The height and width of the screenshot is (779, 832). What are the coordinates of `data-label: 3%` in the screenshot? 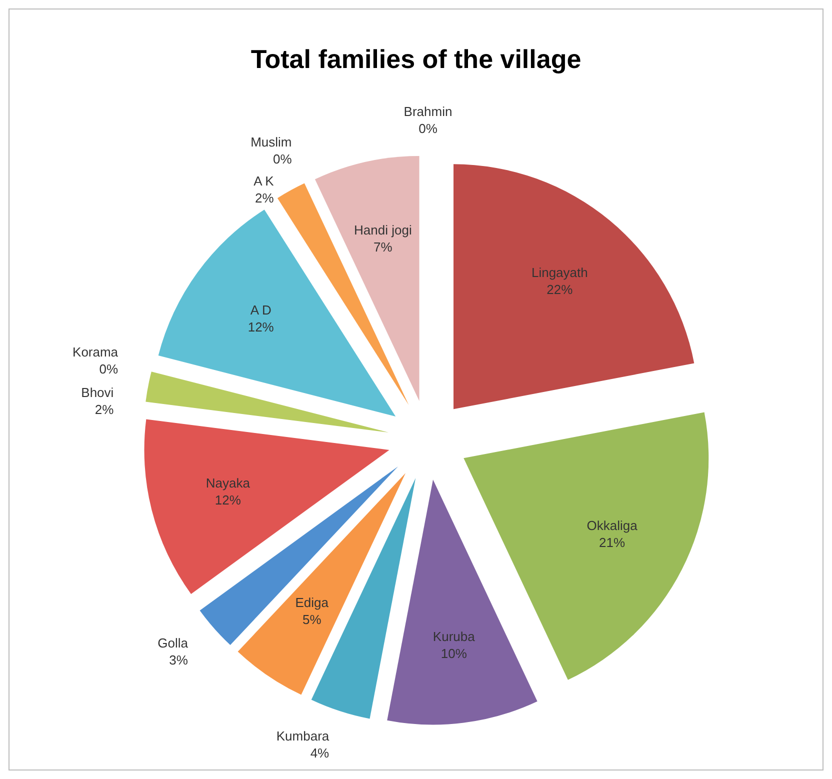 It's located at (178, 660).